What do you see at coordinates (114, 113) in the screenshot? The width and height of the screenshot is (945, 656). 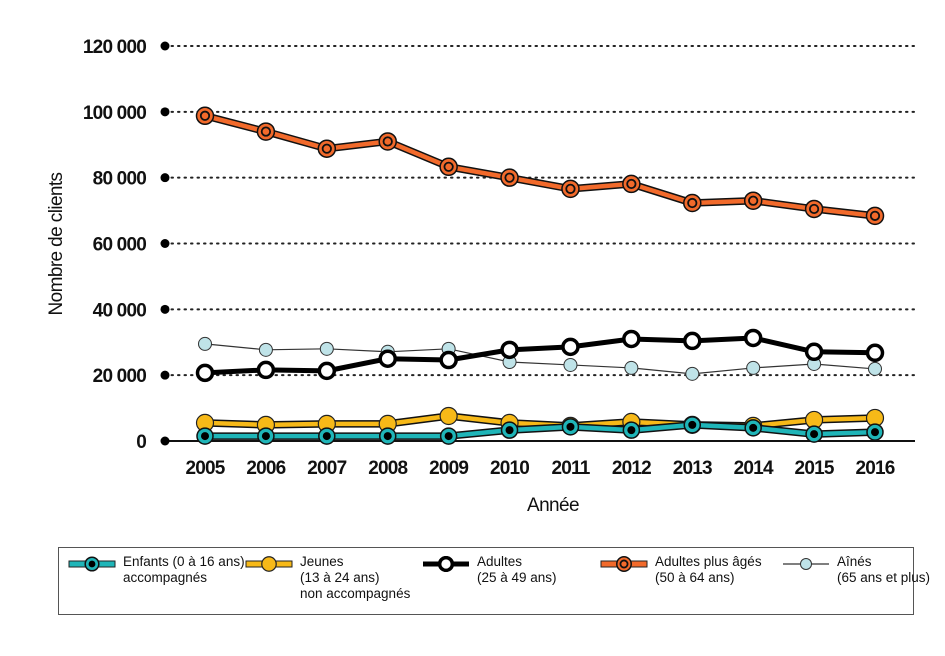 I see `y-tick-label: 100 000` at bounding box center [114, 113].